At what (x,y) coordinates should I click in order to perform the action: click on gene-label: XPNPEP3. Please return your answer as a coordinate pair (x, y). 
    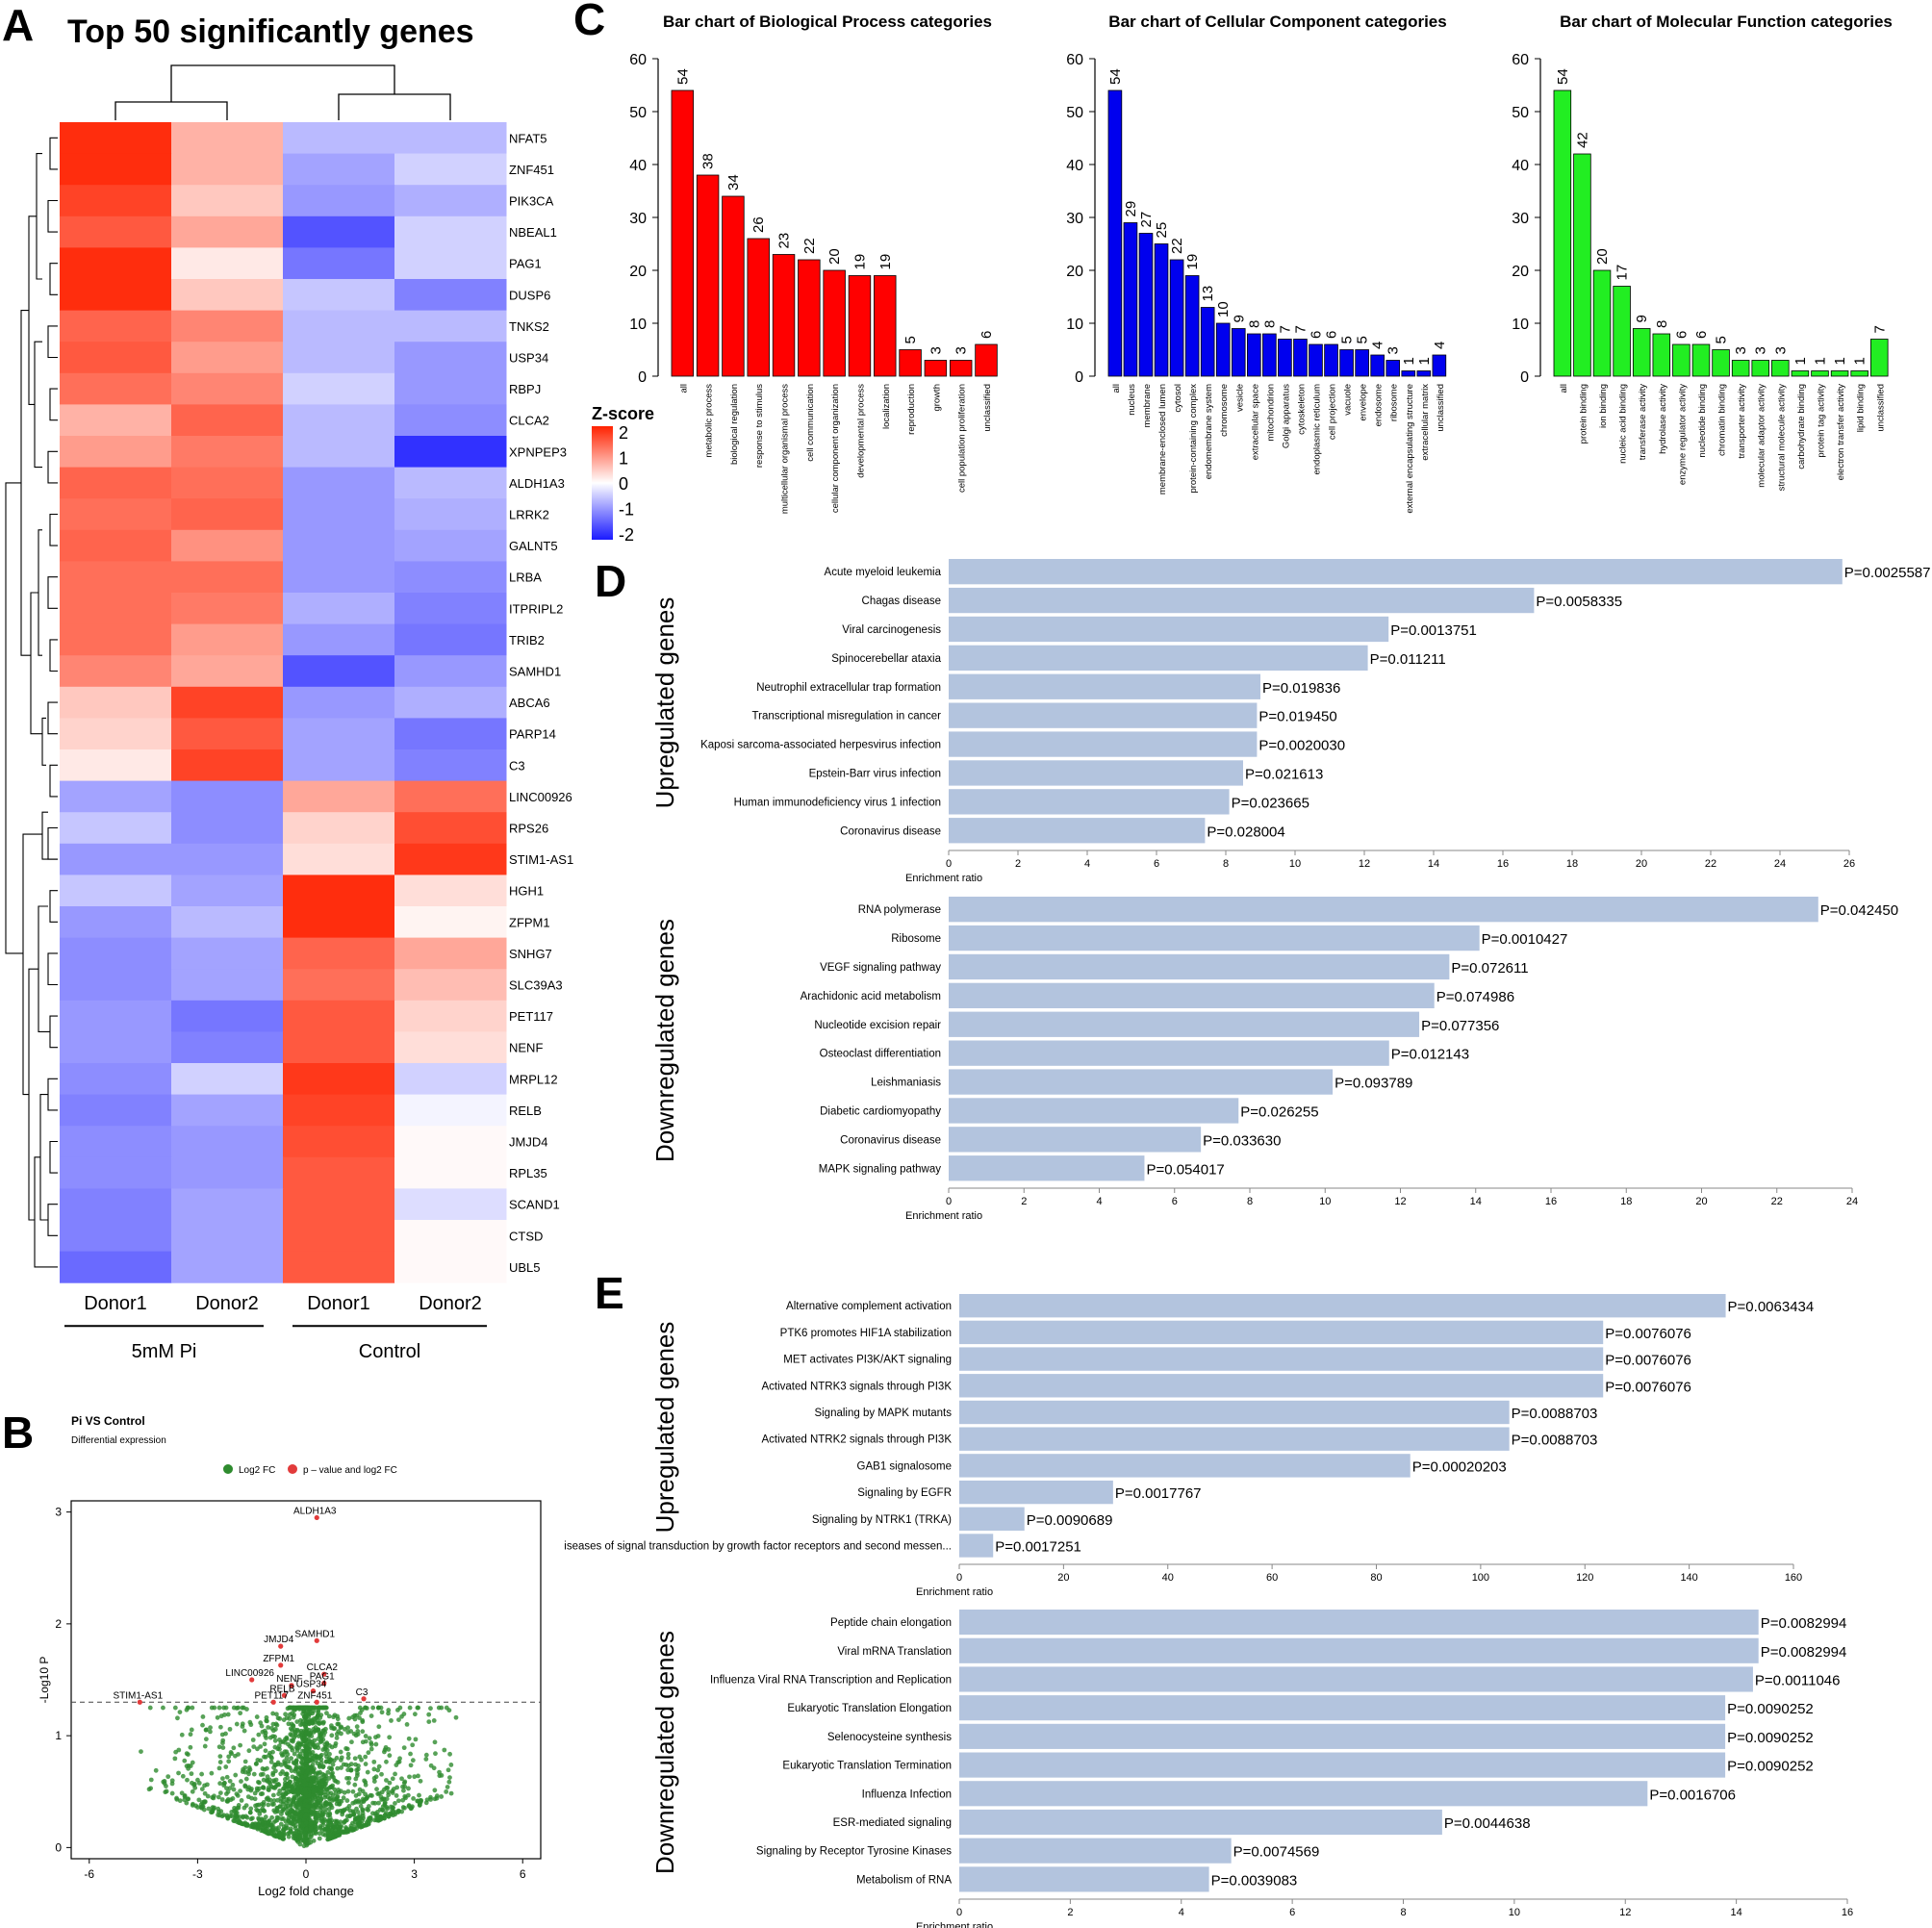
    Looking at the image, I should click on (538, 451).